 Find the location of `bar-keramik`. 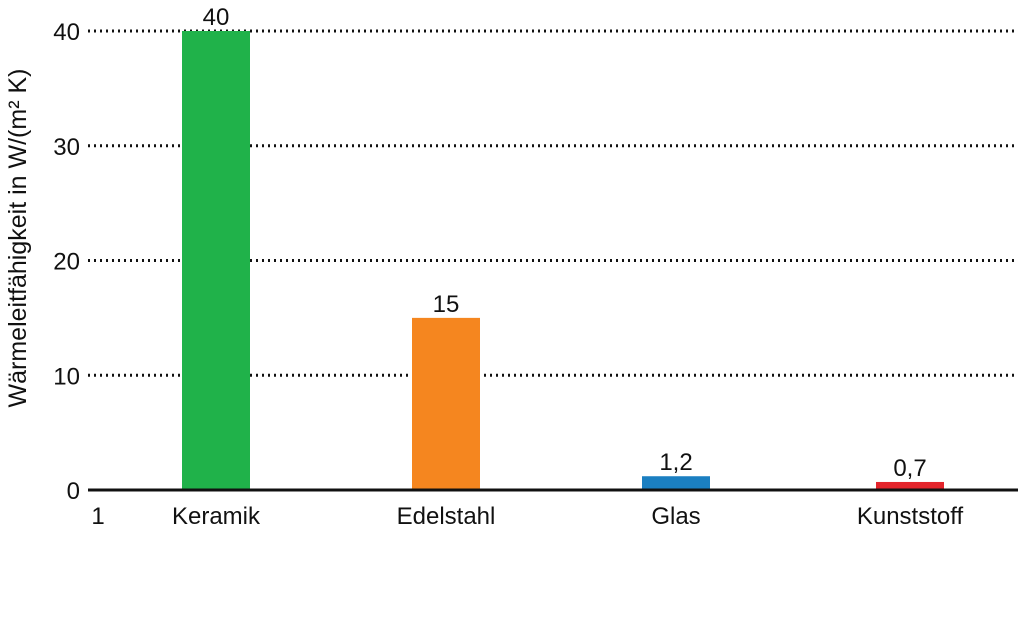

bar-keramik is located at coordinates (216, 260).